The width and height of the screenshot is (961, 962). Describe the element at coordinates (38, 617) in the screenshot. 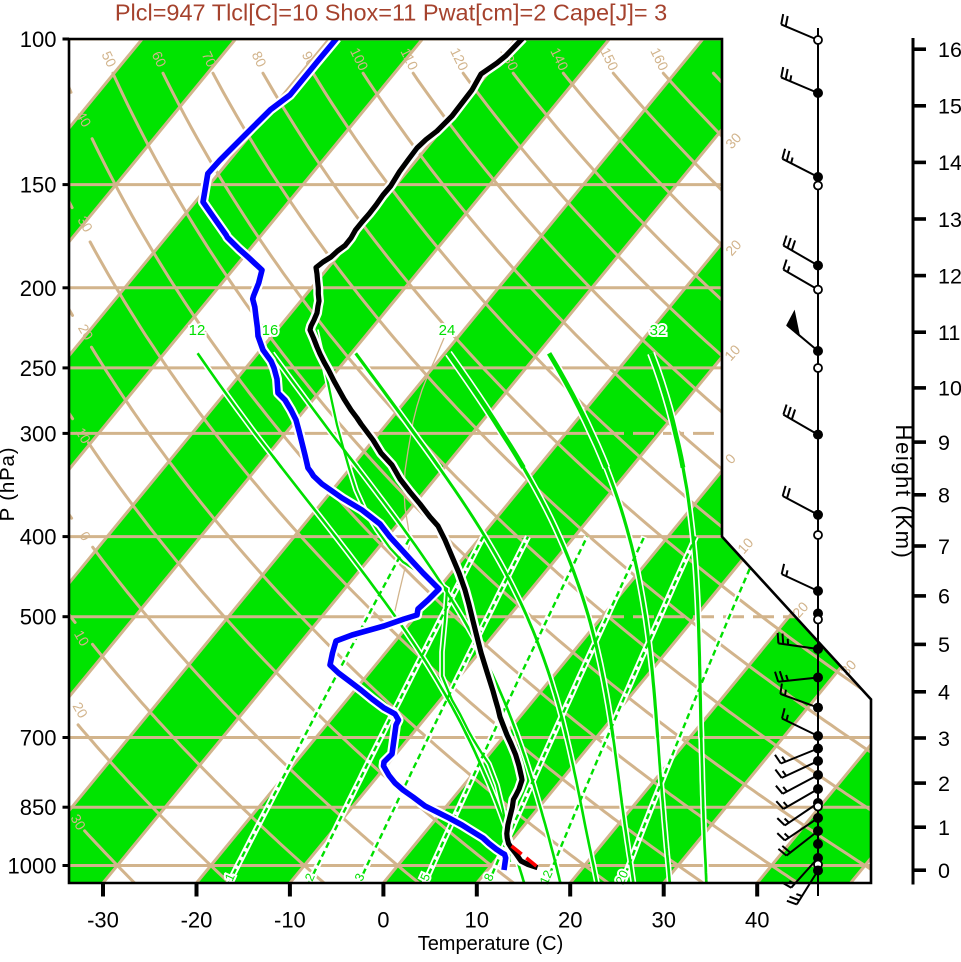

I see `svg-text: 500` at that location.